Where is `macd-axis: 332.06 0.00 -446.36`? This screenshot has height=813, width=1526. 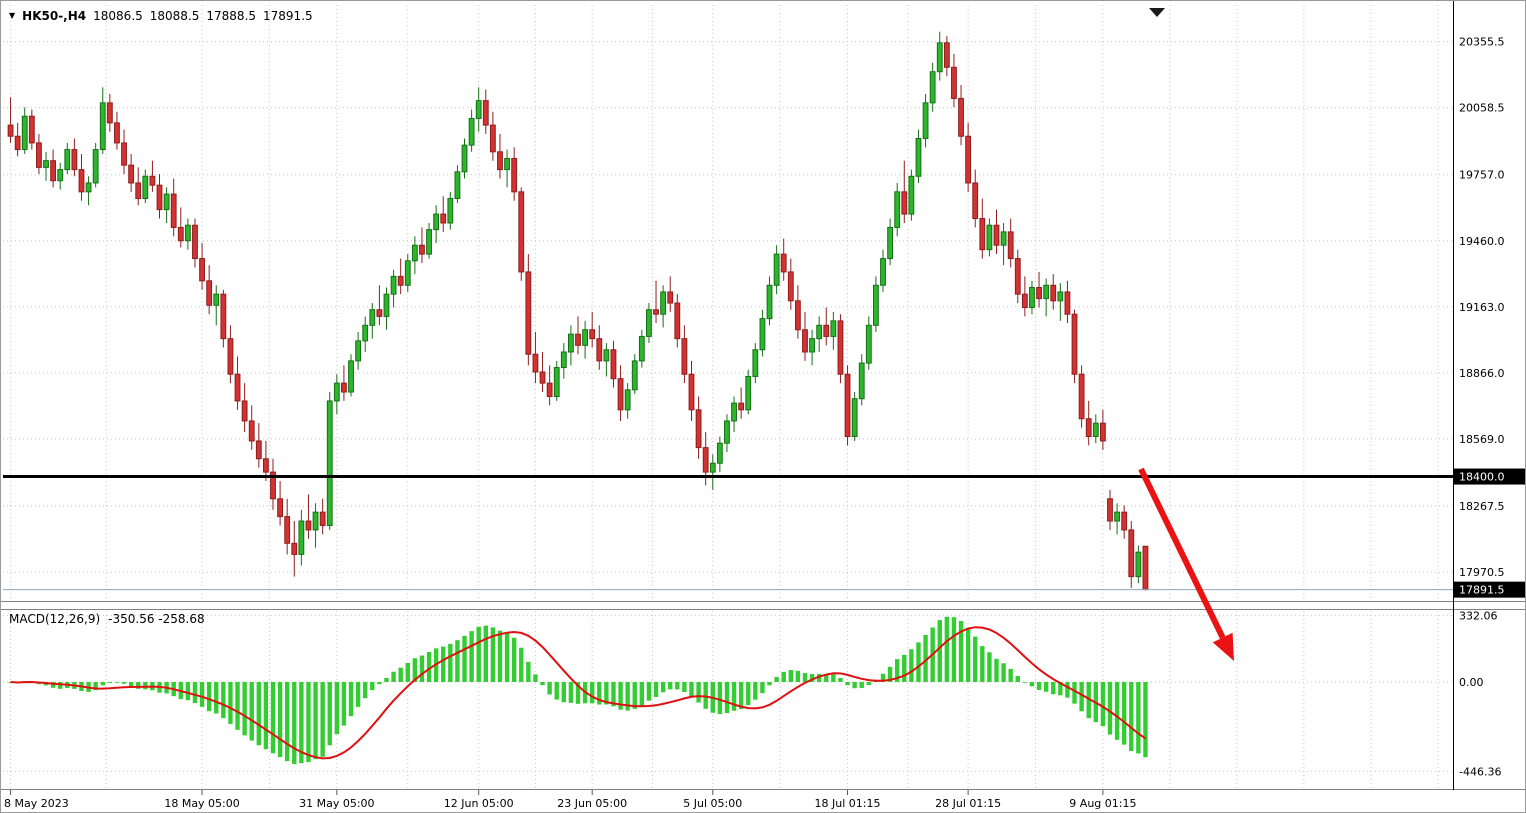
macd-axis: 332.06 0.00 -446.36 is located at coordinates (1480, 694).